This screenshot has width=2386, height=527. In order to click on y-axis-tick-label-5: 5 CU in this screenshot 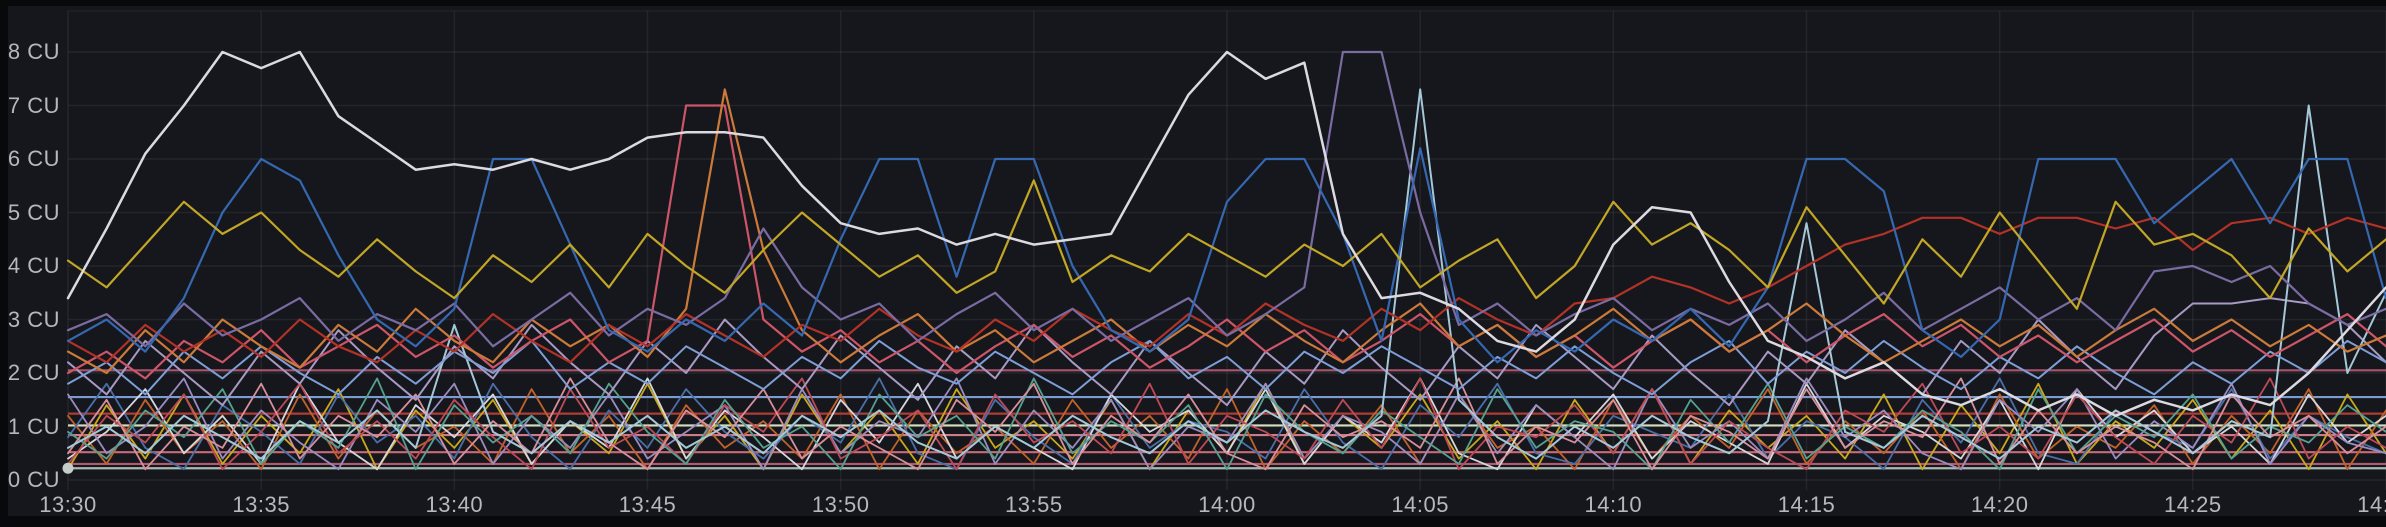, I will do `click(33, 212)`.